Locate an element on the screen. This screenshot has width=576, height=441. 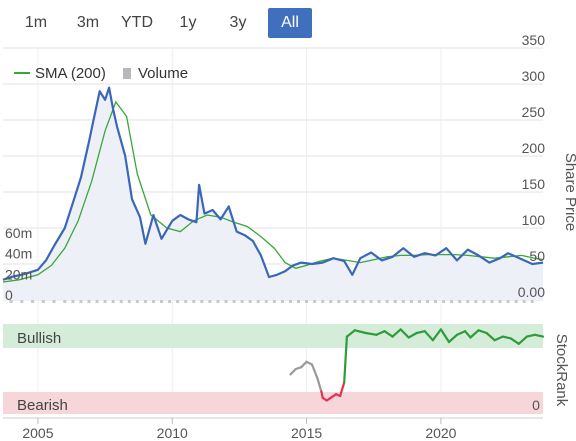
right-tick-label: 350 is located at coordinates (534, 40).